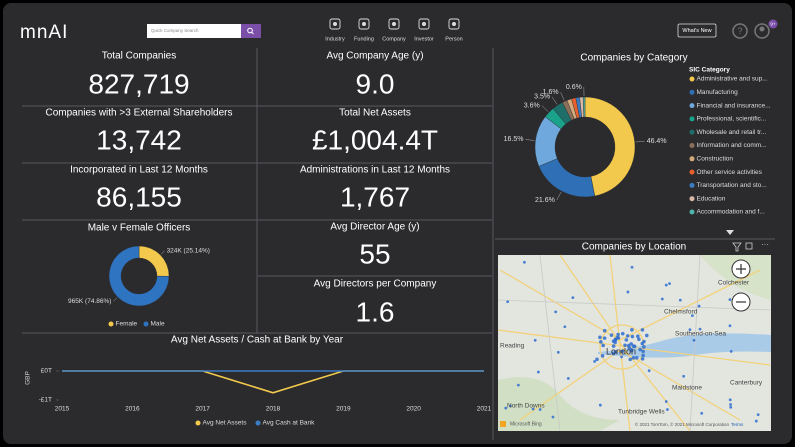 This screenshot has height=447, width=795. I want to click on kpi-title: Incorporated in Last 12 Months, so click(139, 170).